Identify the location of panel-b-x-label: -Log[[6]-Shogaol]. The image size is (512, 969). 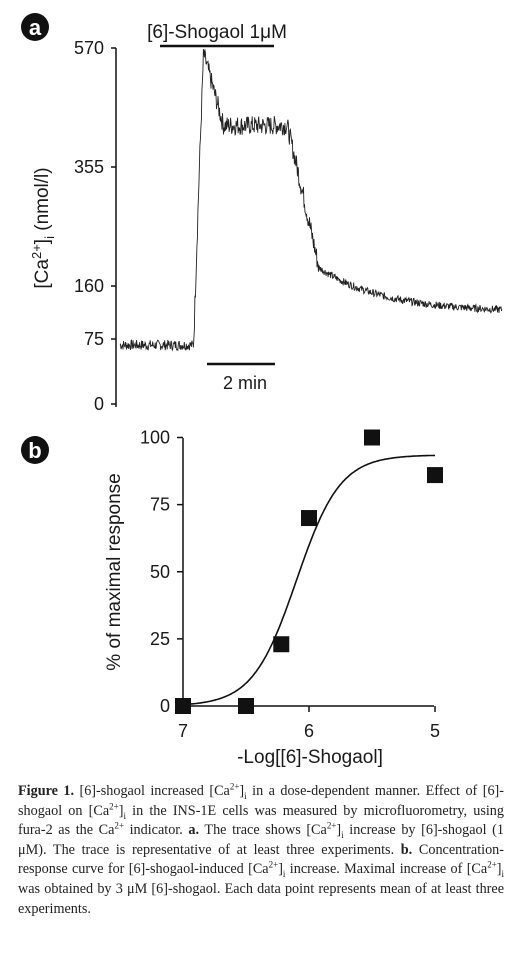
(310, 757).